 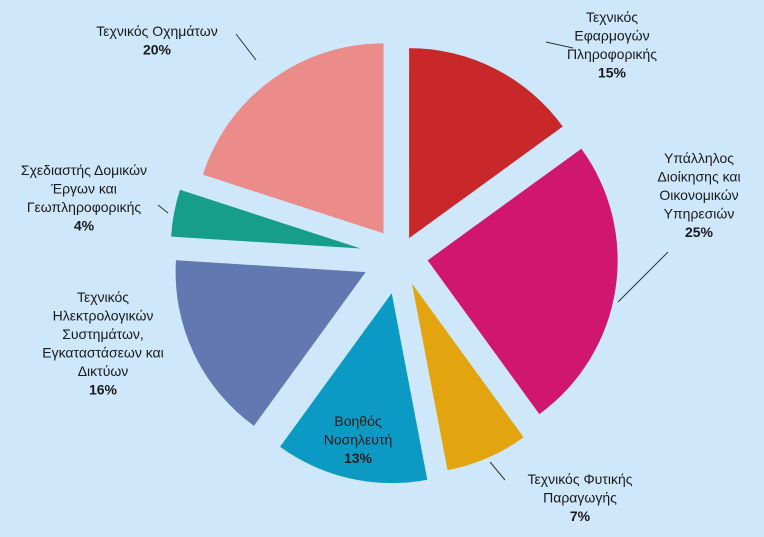 I want to click on slice-label: Τεχνικός Οχημάτων 20%, so click(x=156, y=40).